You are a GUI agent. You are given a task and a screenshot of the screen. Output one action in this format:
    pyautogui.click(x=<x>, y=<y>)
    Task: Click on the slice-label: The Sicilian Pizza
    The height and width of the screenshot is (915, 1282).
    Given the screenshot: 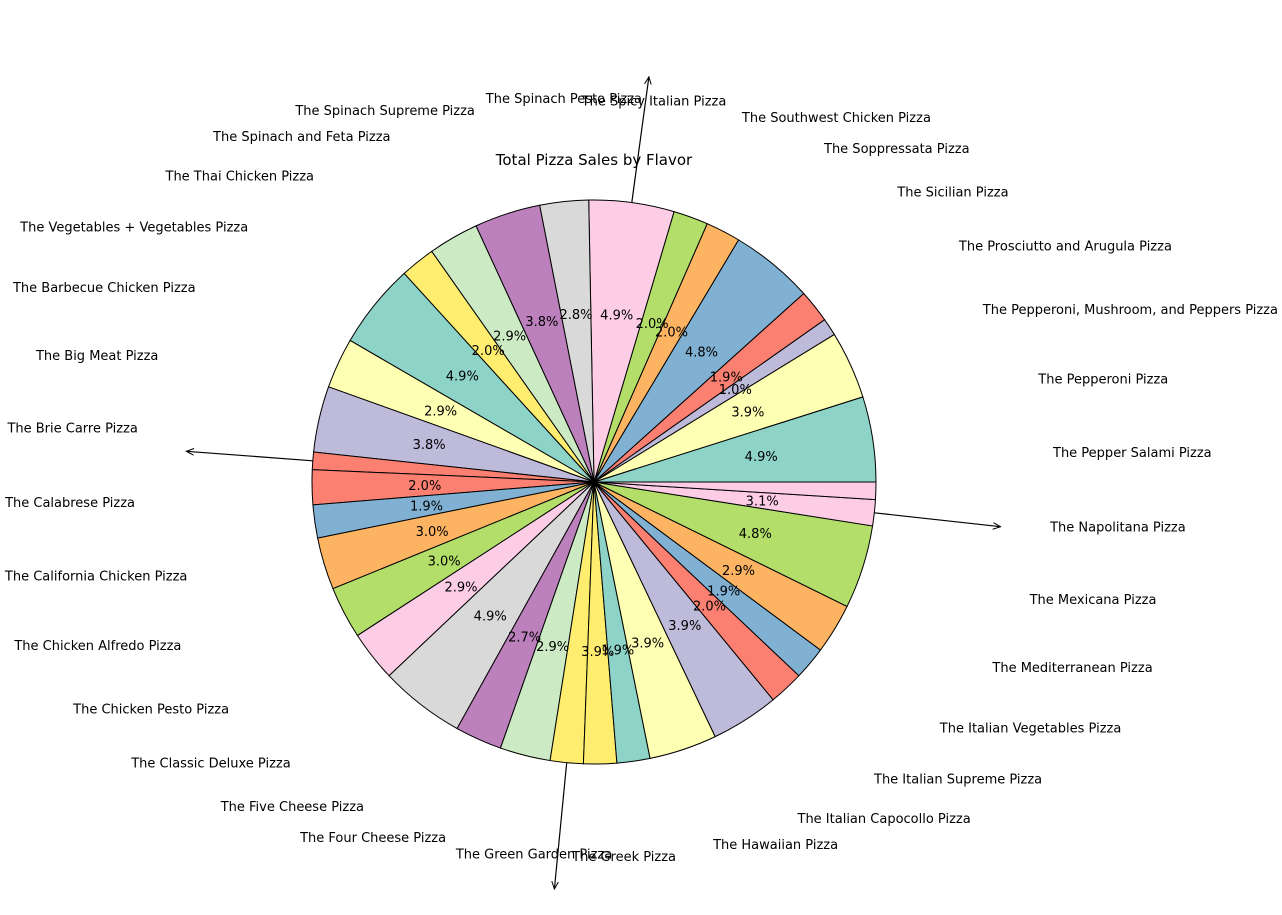 What is the action you would take?
    pyautogui.click(x=952, y=192)
    